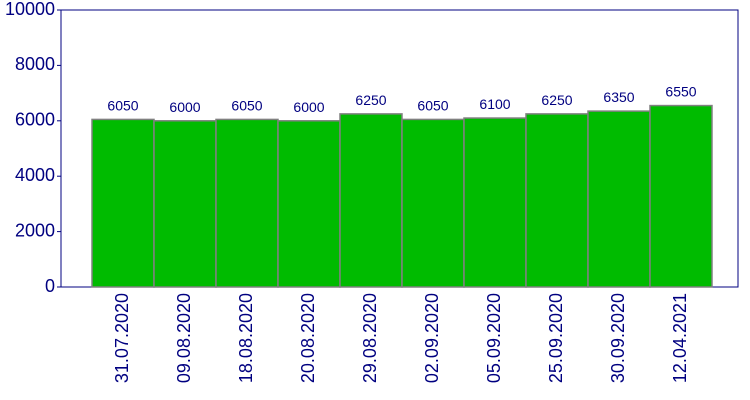 The height and width of the screenshot is (400, 750). I want to click on x-tick-label: 05.09.2020, so click(494, 338).